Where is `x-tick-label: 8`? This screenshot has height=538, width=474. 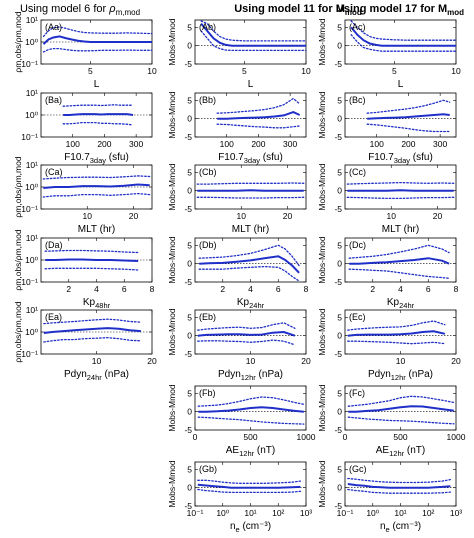 x-tick-label: 8 is located at coordinates (306, 289).